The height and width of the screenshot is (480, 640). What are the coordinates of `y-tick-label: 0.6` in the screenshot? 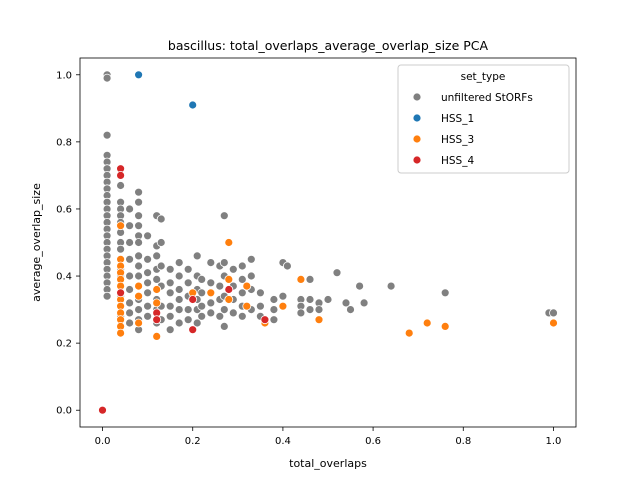 It's located at (64, 209).